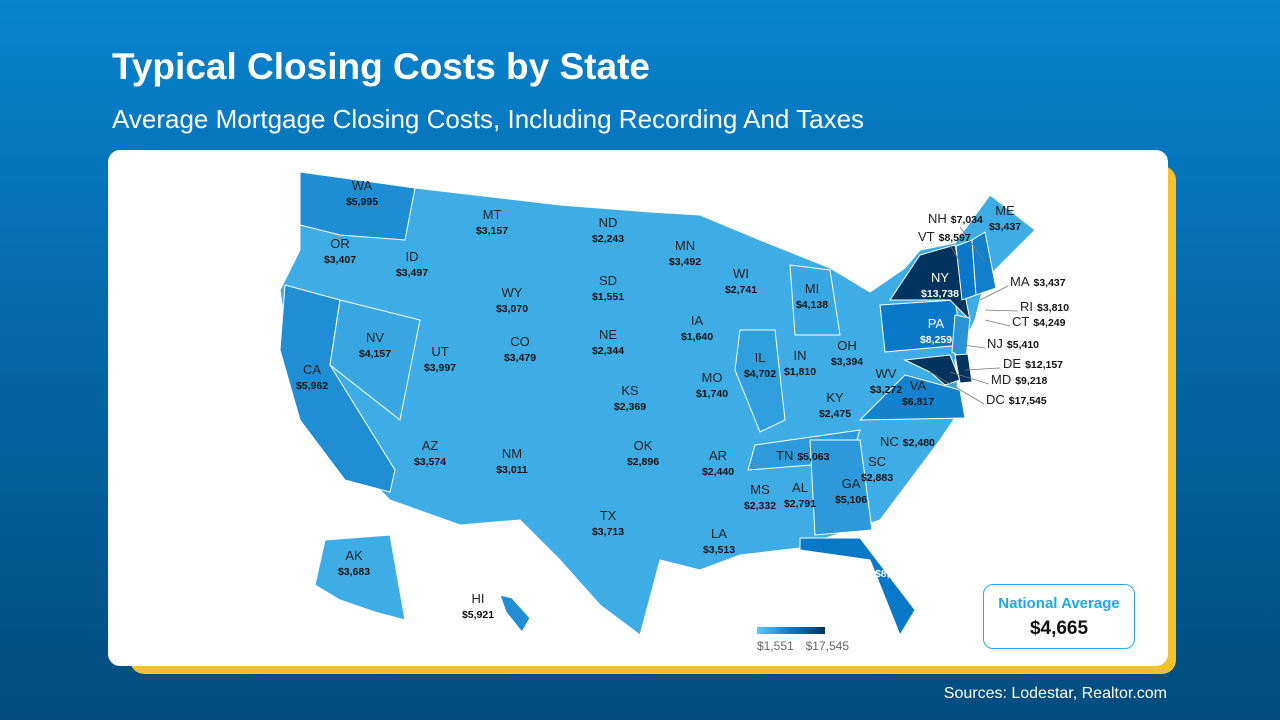 The image size is (1280, 720). Describe the element at coordinates (1028, 401) in the screenshot. I see `state-value-dc: $17,545` at that location.